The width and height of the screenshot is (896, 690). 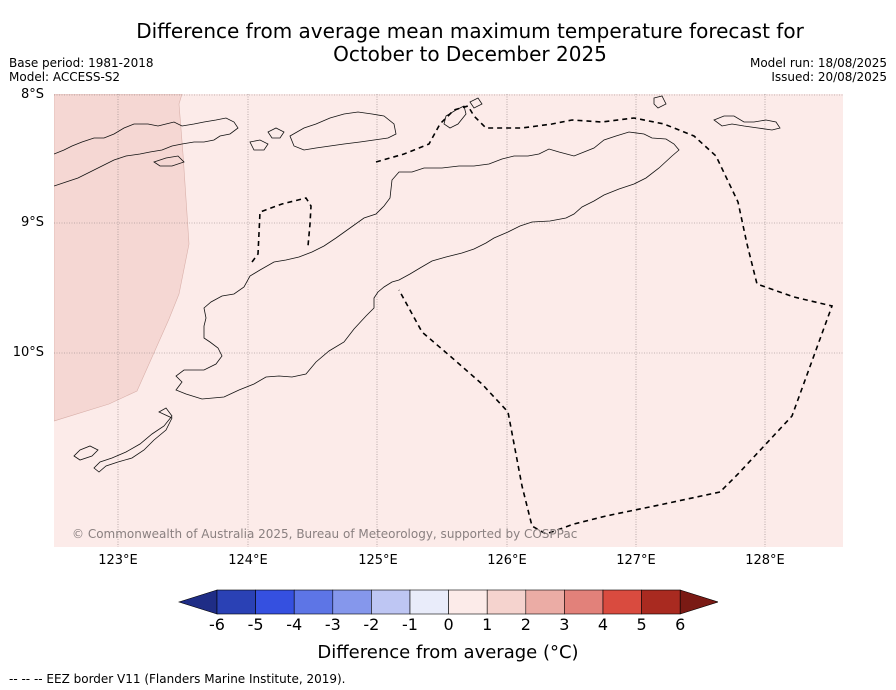 What do you see at coordinates (65, 77) in the screenshot?
I see `model-name: Model: ACCESS-S2` at bounding box center [65, 77].